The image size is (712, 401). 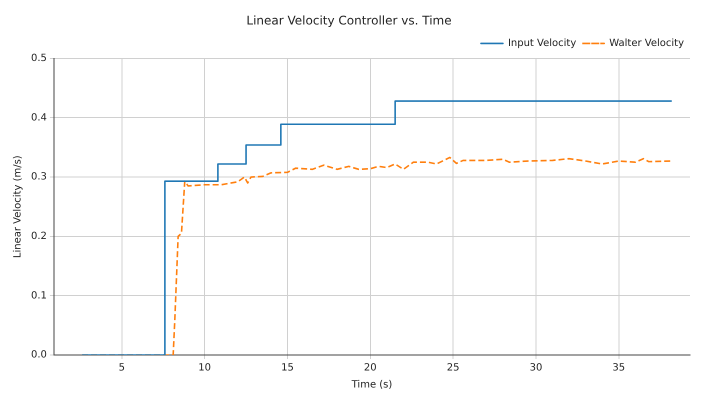 I want to click on x-tick-label: 10, so click(x=205, y=368).